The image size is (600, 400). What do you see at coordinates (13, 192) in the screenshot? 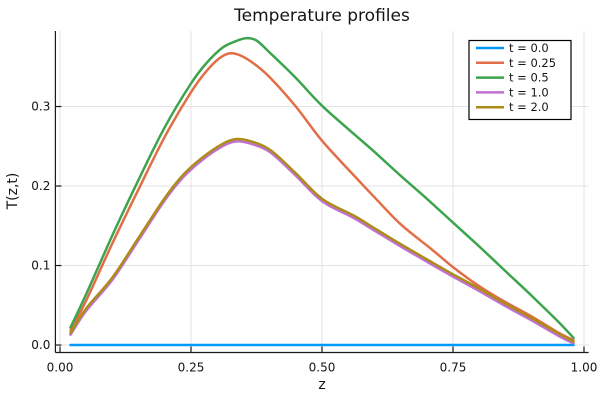
I see `y-axis-label: T(z,t)` at bounding box center [13, 192].